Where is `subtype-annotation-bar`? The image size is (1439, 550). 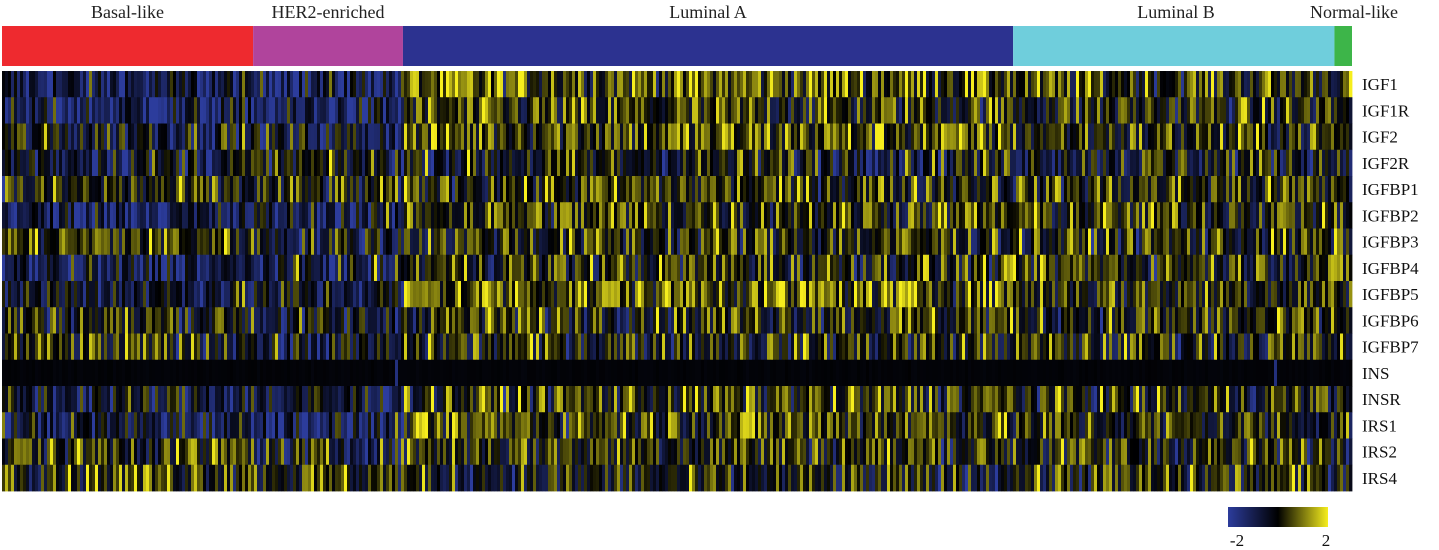
subtype-annotation-bar is located at coordinates (677, 46).